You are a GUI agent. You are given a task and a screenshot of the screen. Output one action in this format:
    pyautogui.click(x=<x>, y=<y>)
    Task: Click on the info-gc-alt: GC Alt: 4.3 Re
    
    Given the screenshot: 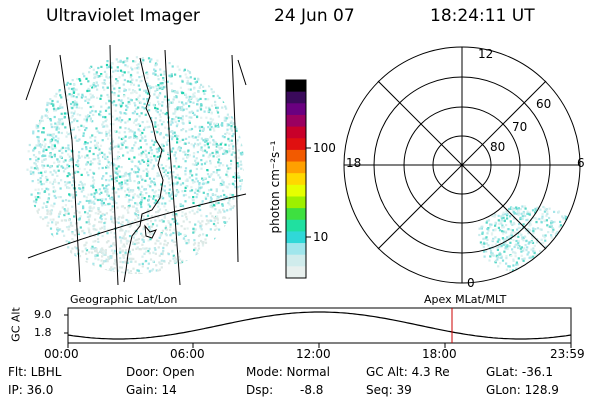 What is the action you would take?
    pyautogui.click(x=408, y=372)
    